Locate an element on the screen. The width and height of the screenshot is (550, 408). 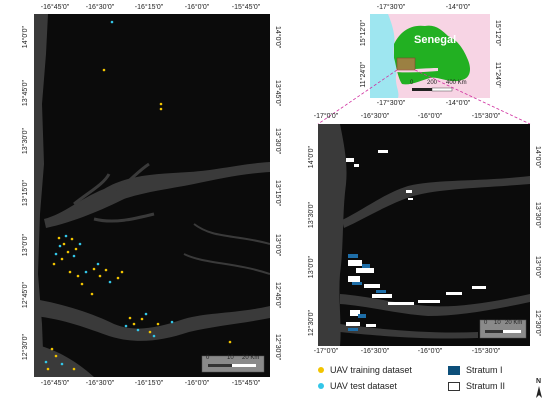
main-bottom-tick: -16°15'0" is located at coordinates (149, 383).